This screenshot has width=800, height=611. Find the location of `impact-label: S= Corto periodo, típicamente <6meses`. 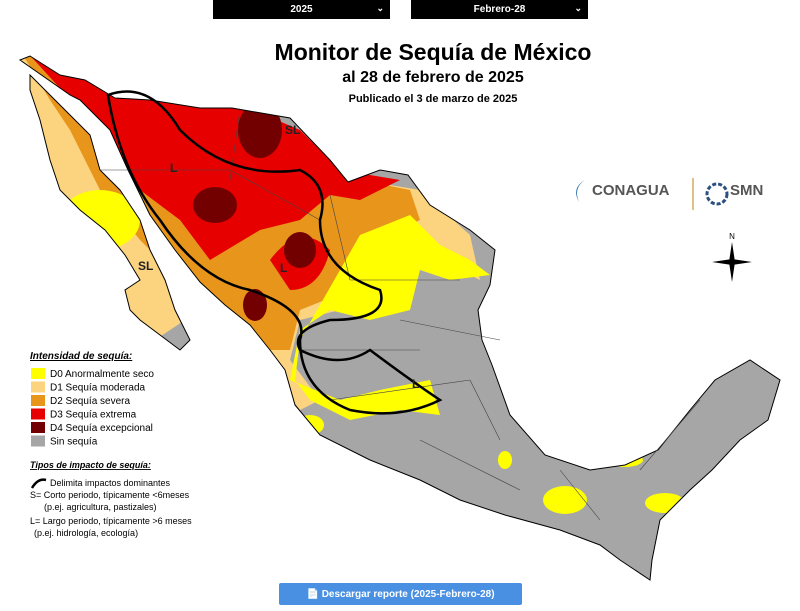

impact-label: S= Corto periodo, típicamente <6meses is located at coordinates (110, 495).